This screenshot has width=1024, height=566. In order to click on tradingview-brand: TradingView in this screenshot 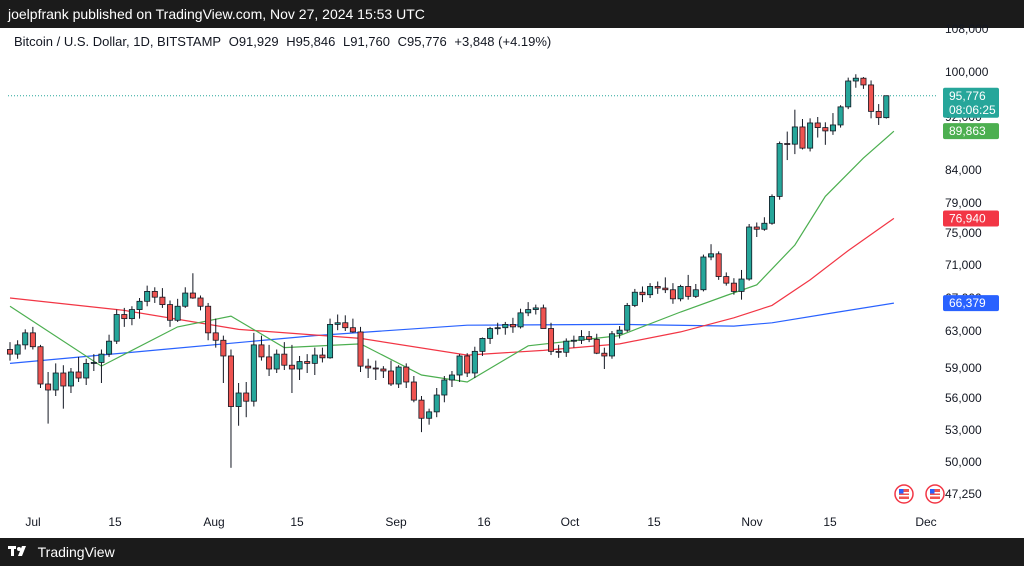, I will do `click(76, 552)`.